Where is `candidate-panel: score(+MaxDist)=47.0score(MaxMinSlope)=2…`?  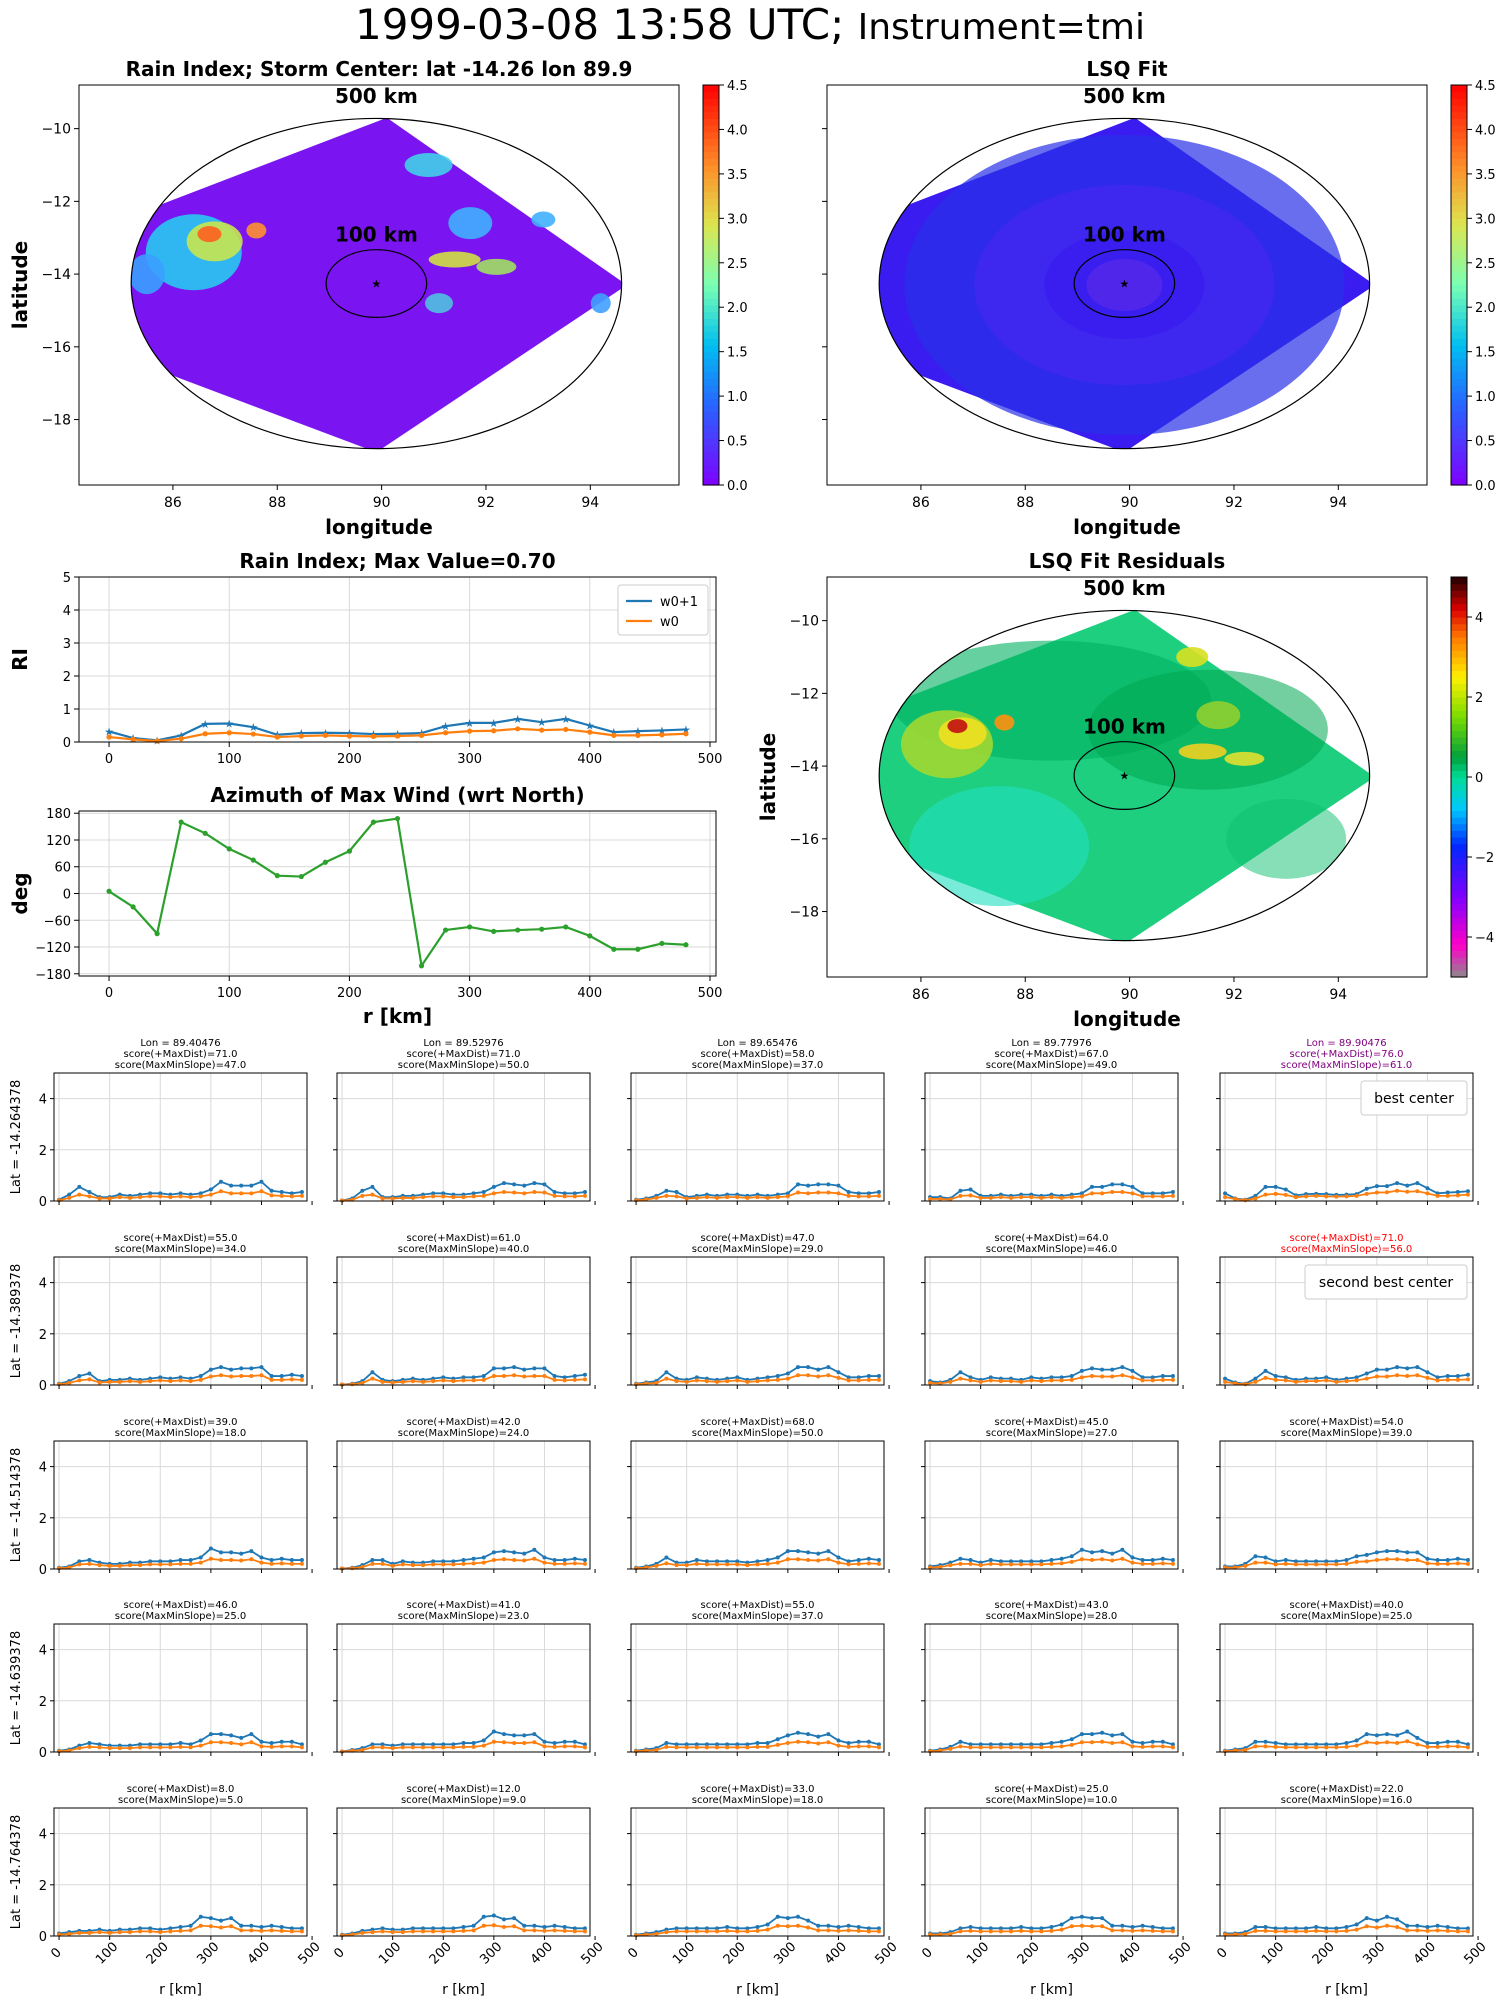
candidate-panel: score(+MaxDist)=47.0score(MaxMinSlope)=2… is located at coordinates (758, 1311).